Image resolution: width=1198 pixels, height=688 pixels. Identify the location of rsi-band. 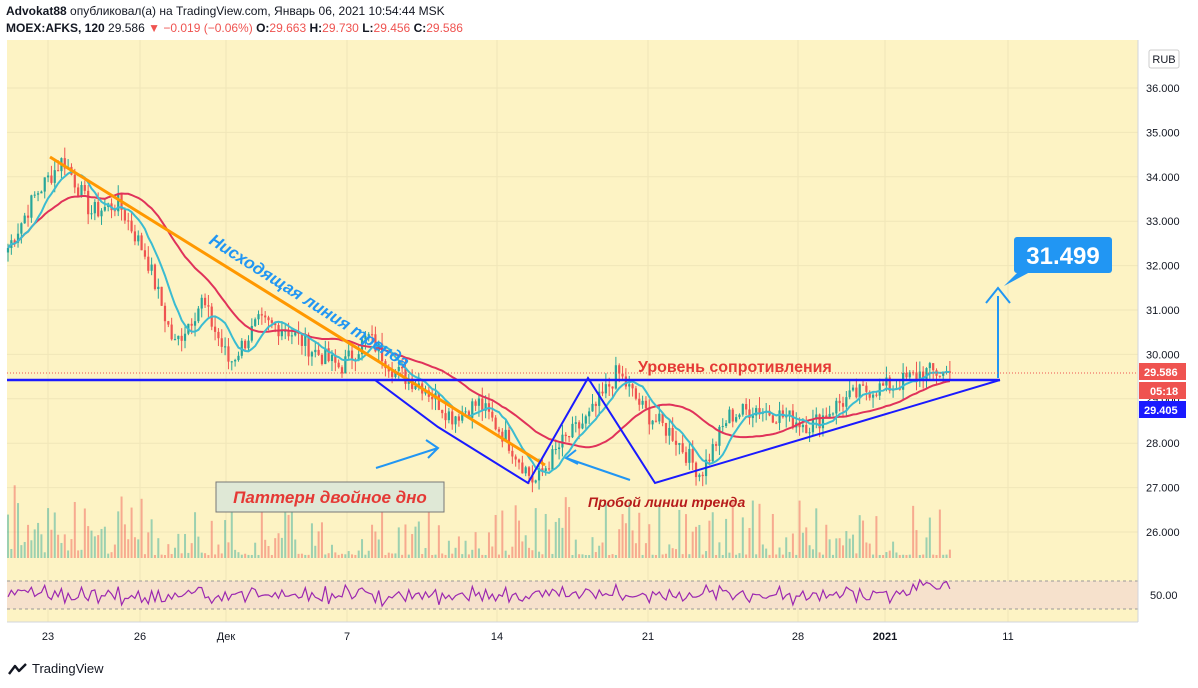
(572, 595).